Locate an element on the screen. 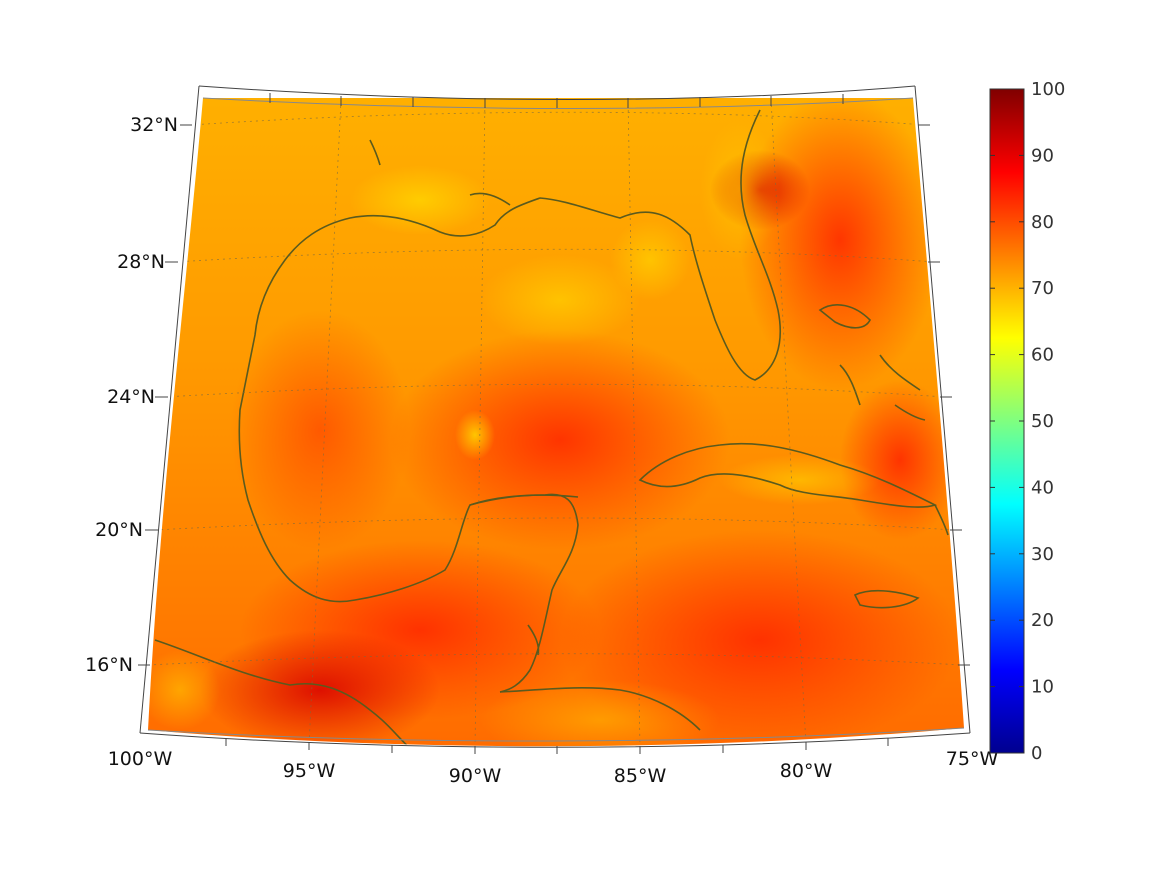  lat-label-24n: 24°N is located at coordinates (131, 397).